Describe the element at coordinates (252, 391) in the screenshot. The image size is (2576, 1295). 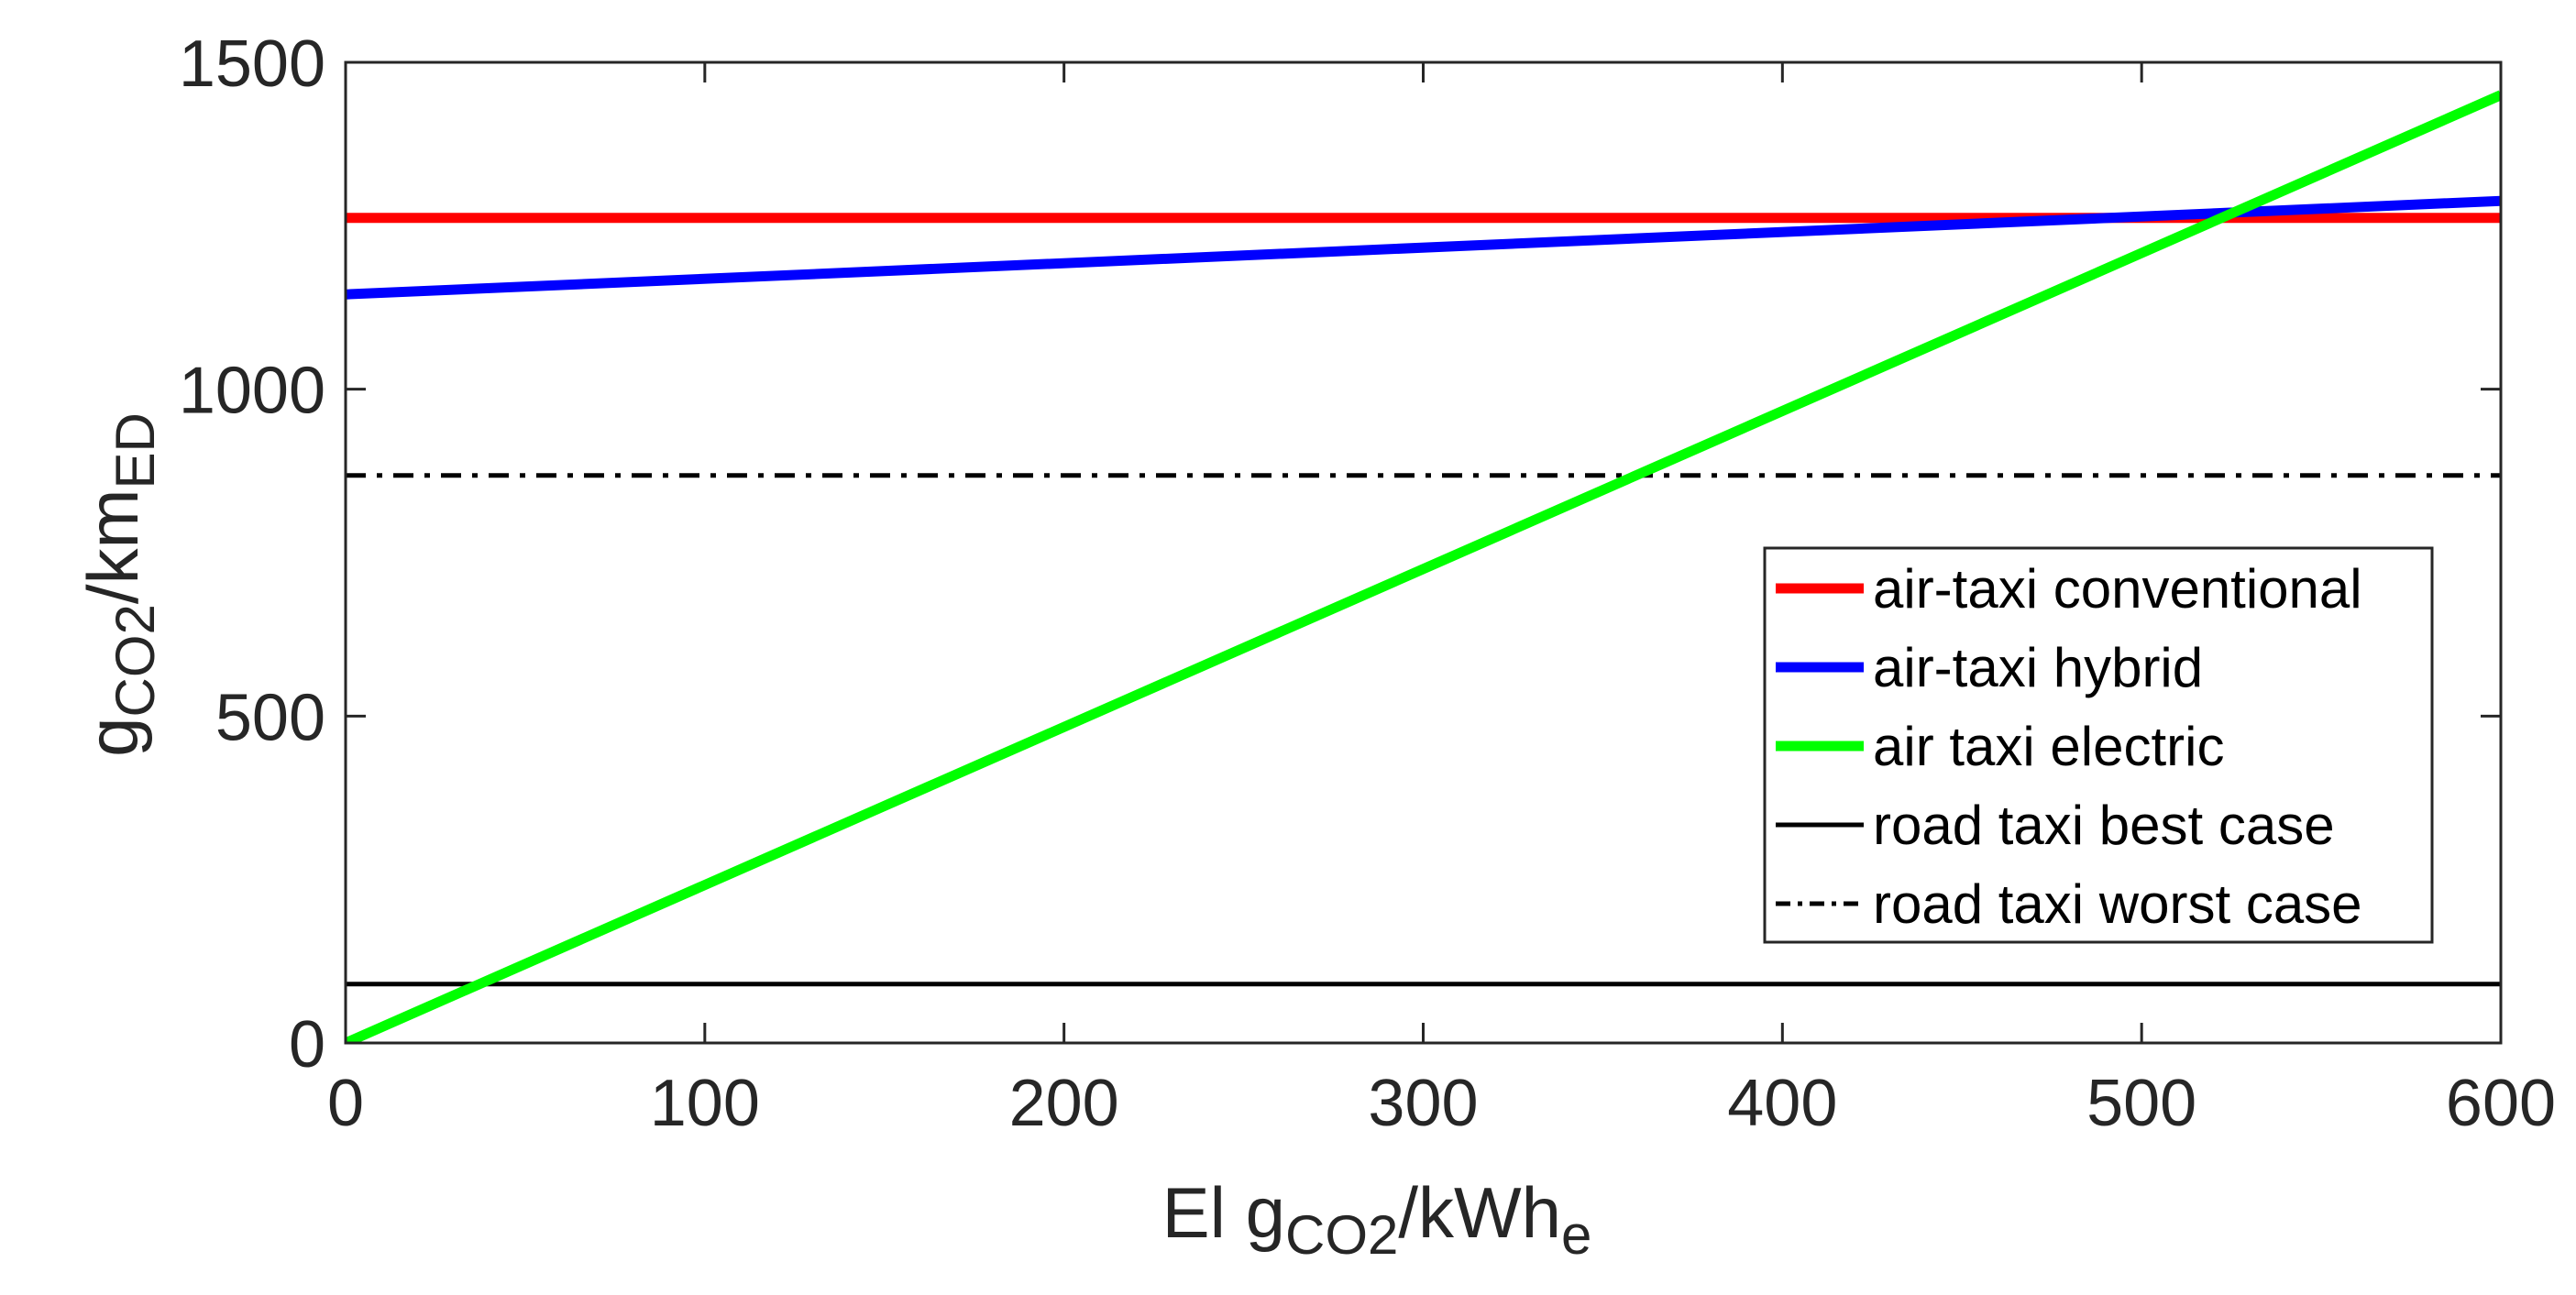
I see `y-tick-label: 1000` at that location.